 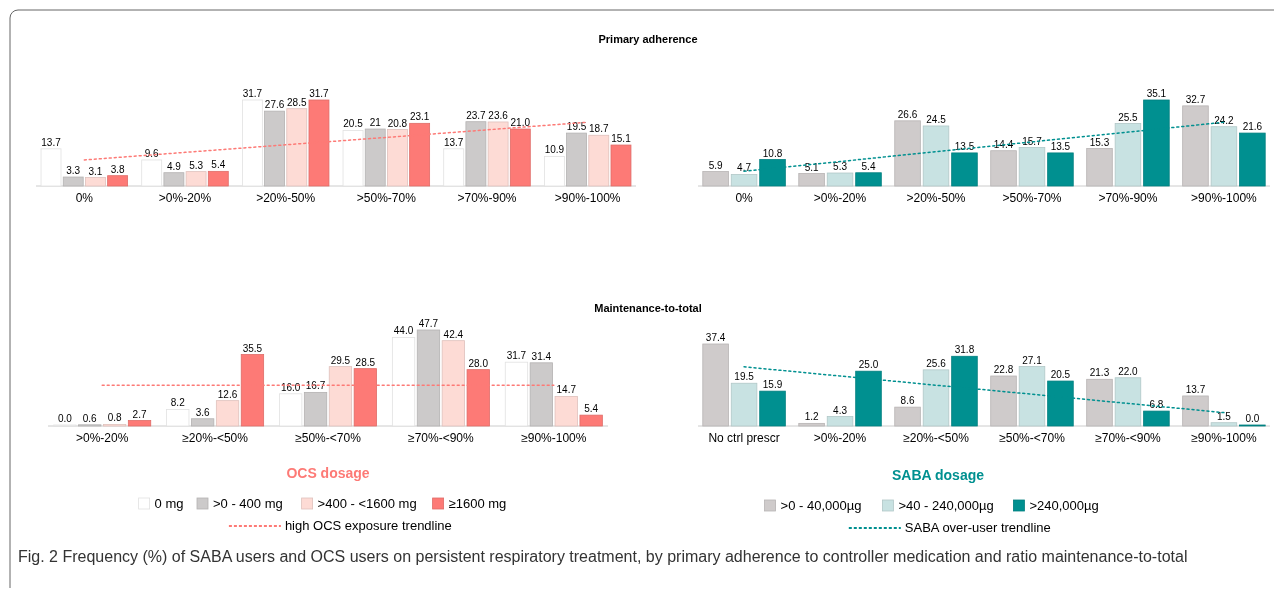 What do you see at coordinates (1224, 438) in the screenshot?
I see `x-tick-label: ≥90%-100%` at bounding box center [1224, 438].